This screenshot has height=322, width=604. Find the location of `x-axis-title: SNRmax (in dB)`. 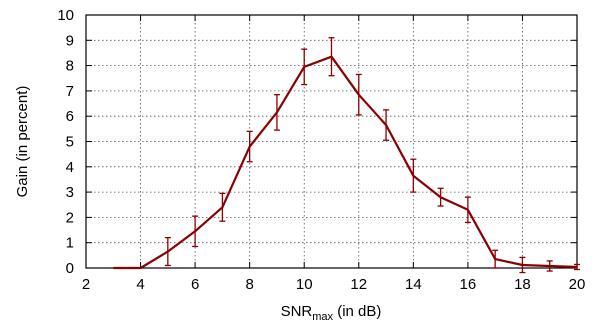

x-axis-title: SNRmax (in dB) is located at coordinates (331, 312).